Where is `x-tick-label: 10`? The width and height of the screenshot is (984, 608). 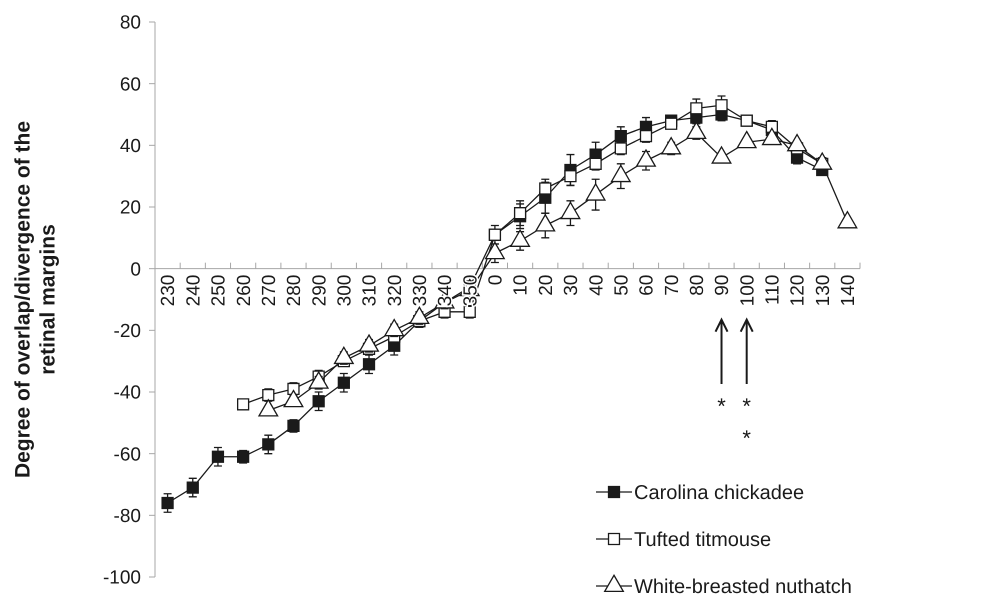
x-tick-label: 10 is located at coordinates (521, 285).